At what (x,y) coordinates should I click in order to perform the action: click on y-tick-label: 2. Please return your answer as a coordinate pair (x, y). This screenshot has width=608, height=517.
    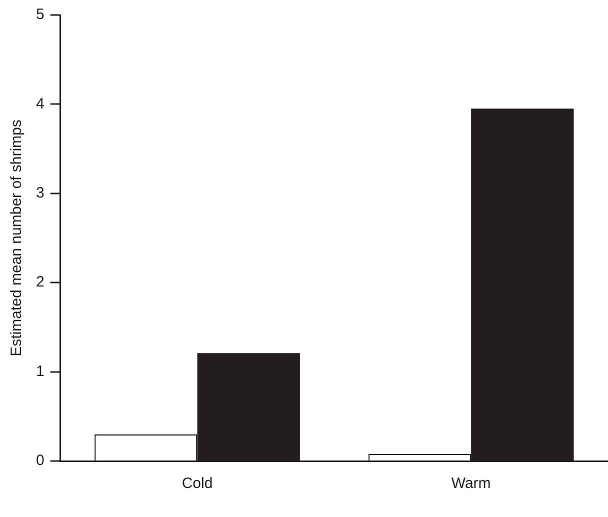
    Looking at the image, I should click on (40, 282).